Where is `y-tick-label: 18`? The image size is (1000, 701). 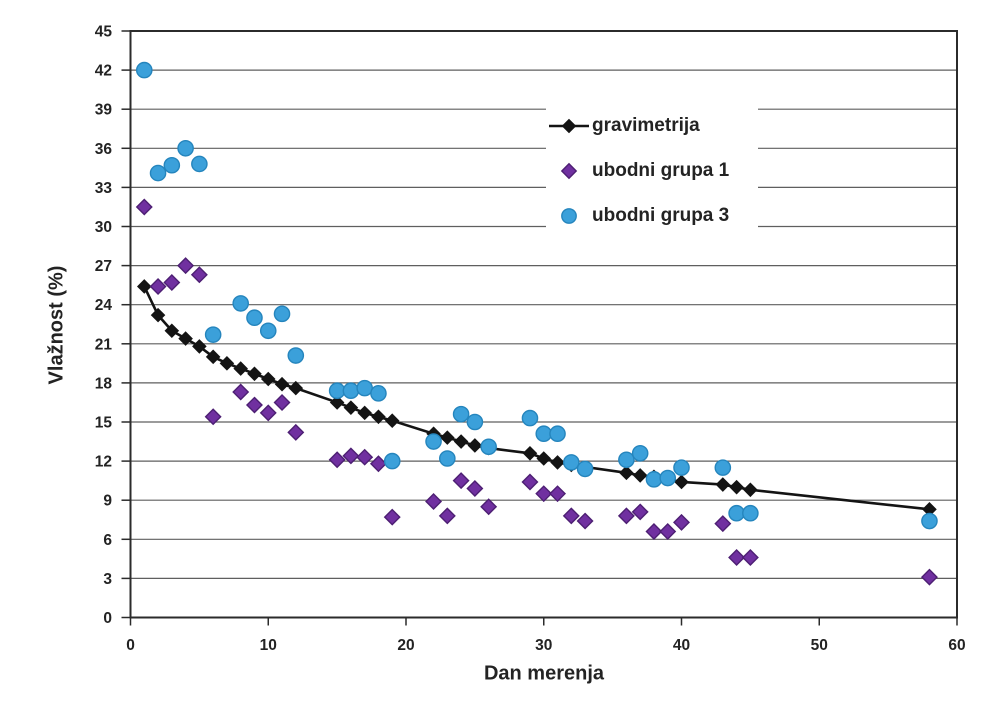 y-tick-label: 18 is located at coordinates (104, 383).